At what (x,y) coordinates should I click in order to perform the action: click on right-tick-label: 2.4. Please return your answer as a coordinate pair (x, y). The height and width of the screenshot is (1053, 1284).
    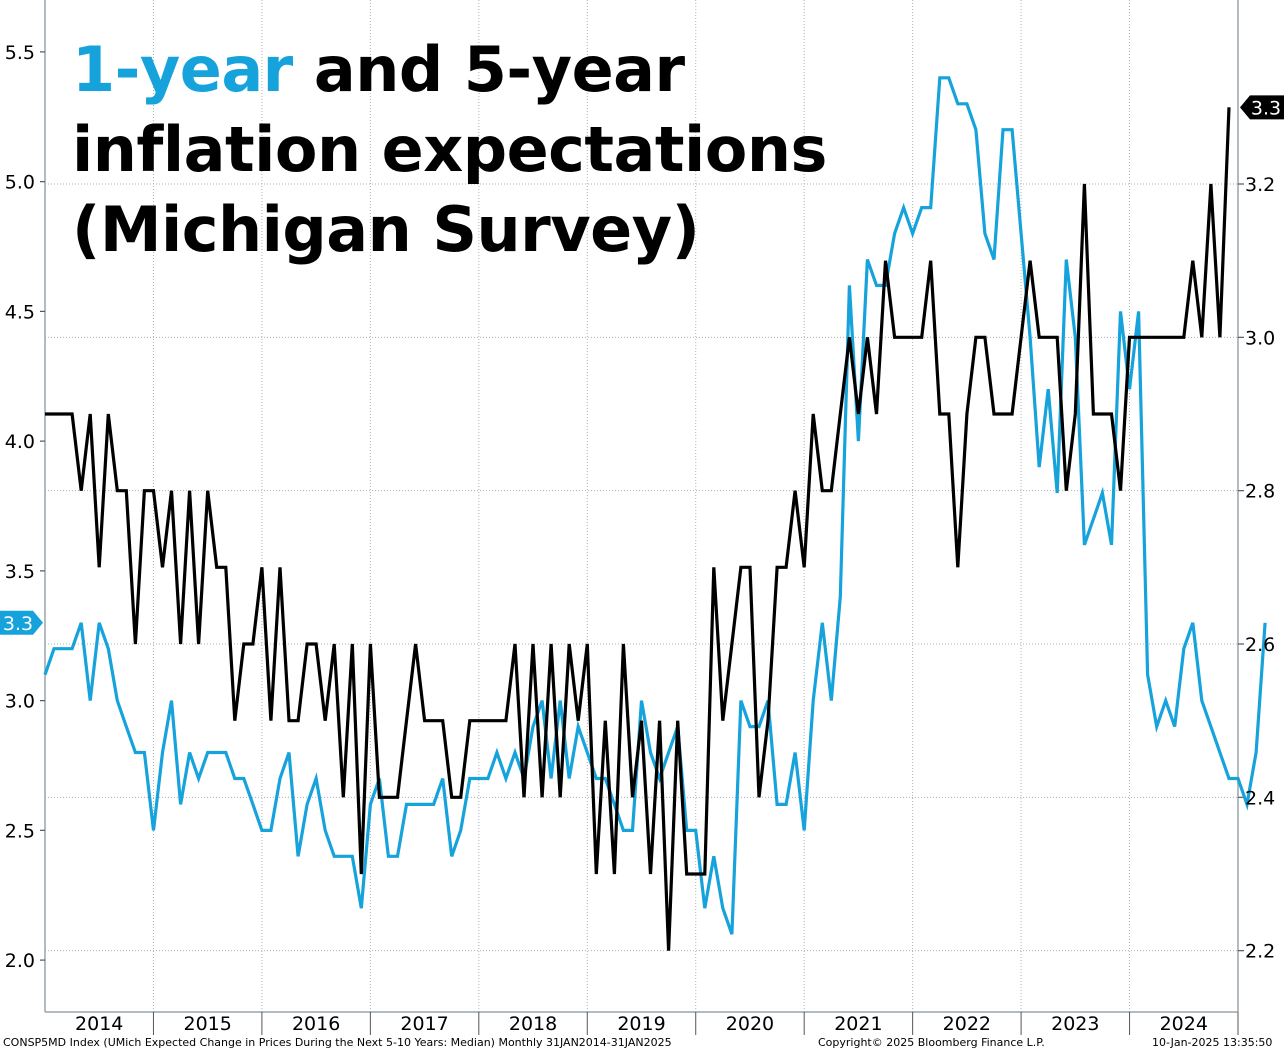
    Looking at the image, I should click on (1260, 798).